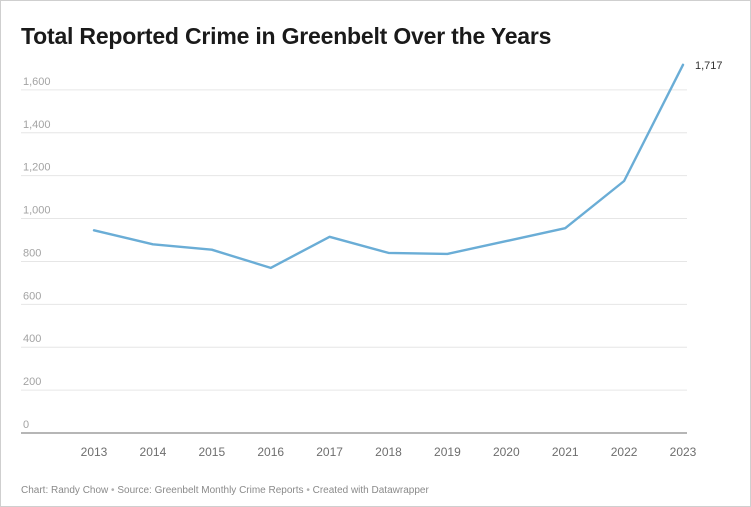 Image resolution: width=751 pixels, height=507 pixels. Describe the element at coordinates (26, 425) in the screenshot. I see `y-tick-label: 0` at that location.